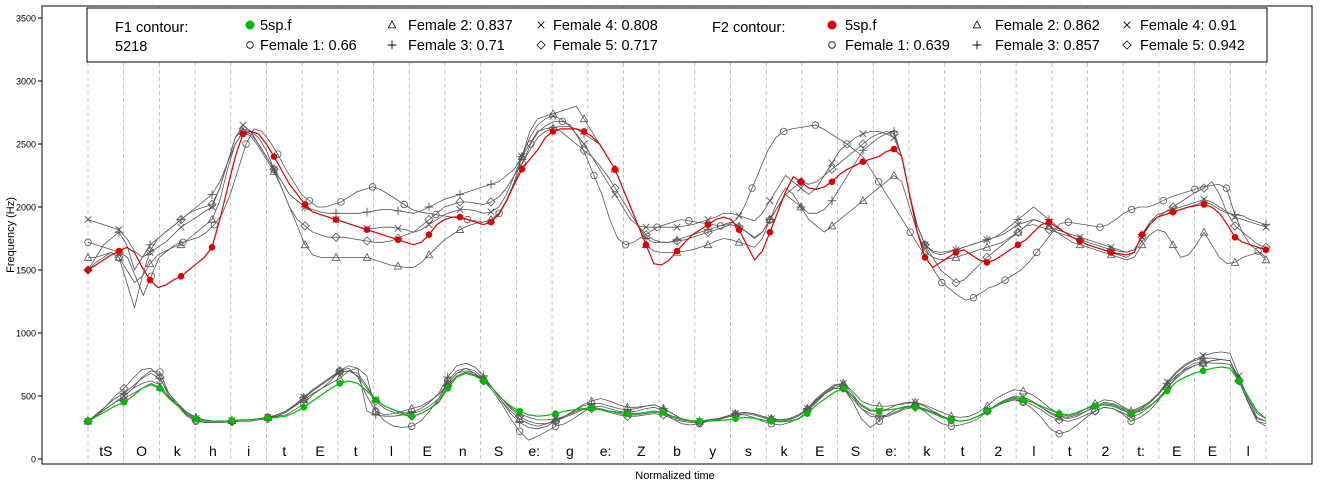  I want to click on f1-female-2-series-point, so click(1023, 390).